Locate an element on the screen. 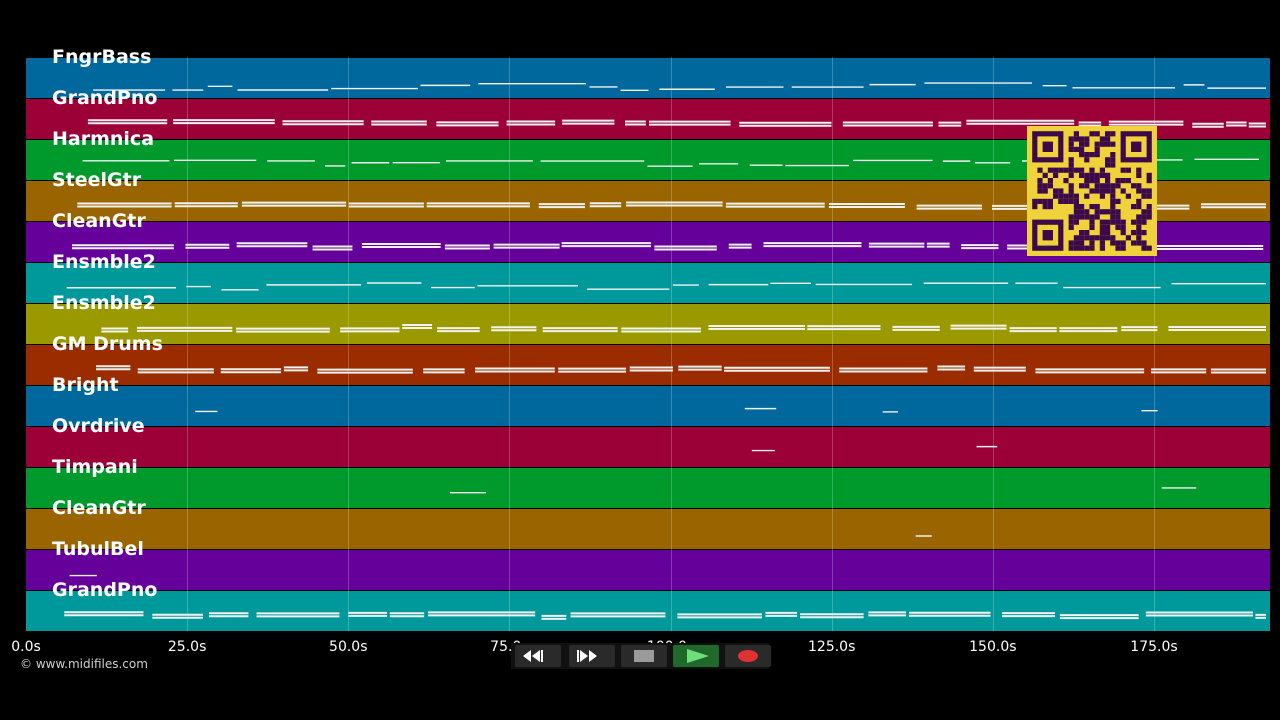  track-label: Timpani is located at coordinates (95, 467).